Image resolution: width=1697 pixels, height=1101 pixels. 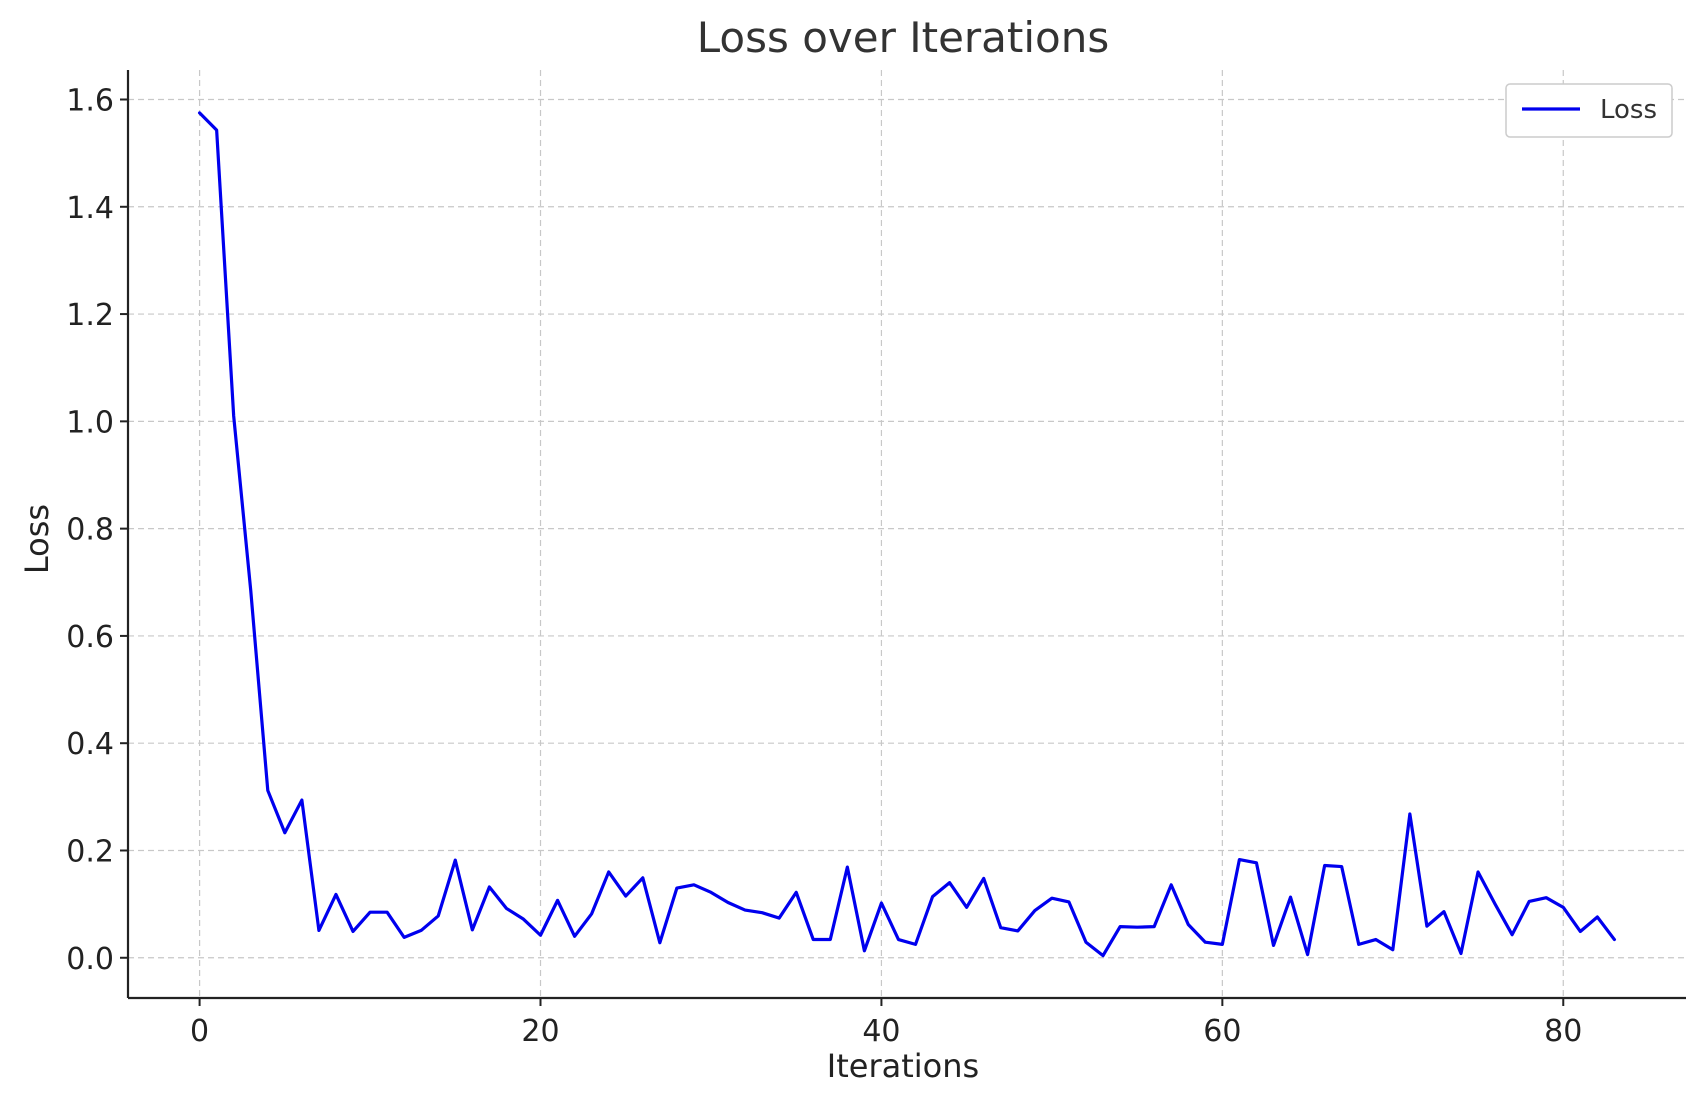 I want to click on y-tick-label: 0.0, so click(x=90, y=959).